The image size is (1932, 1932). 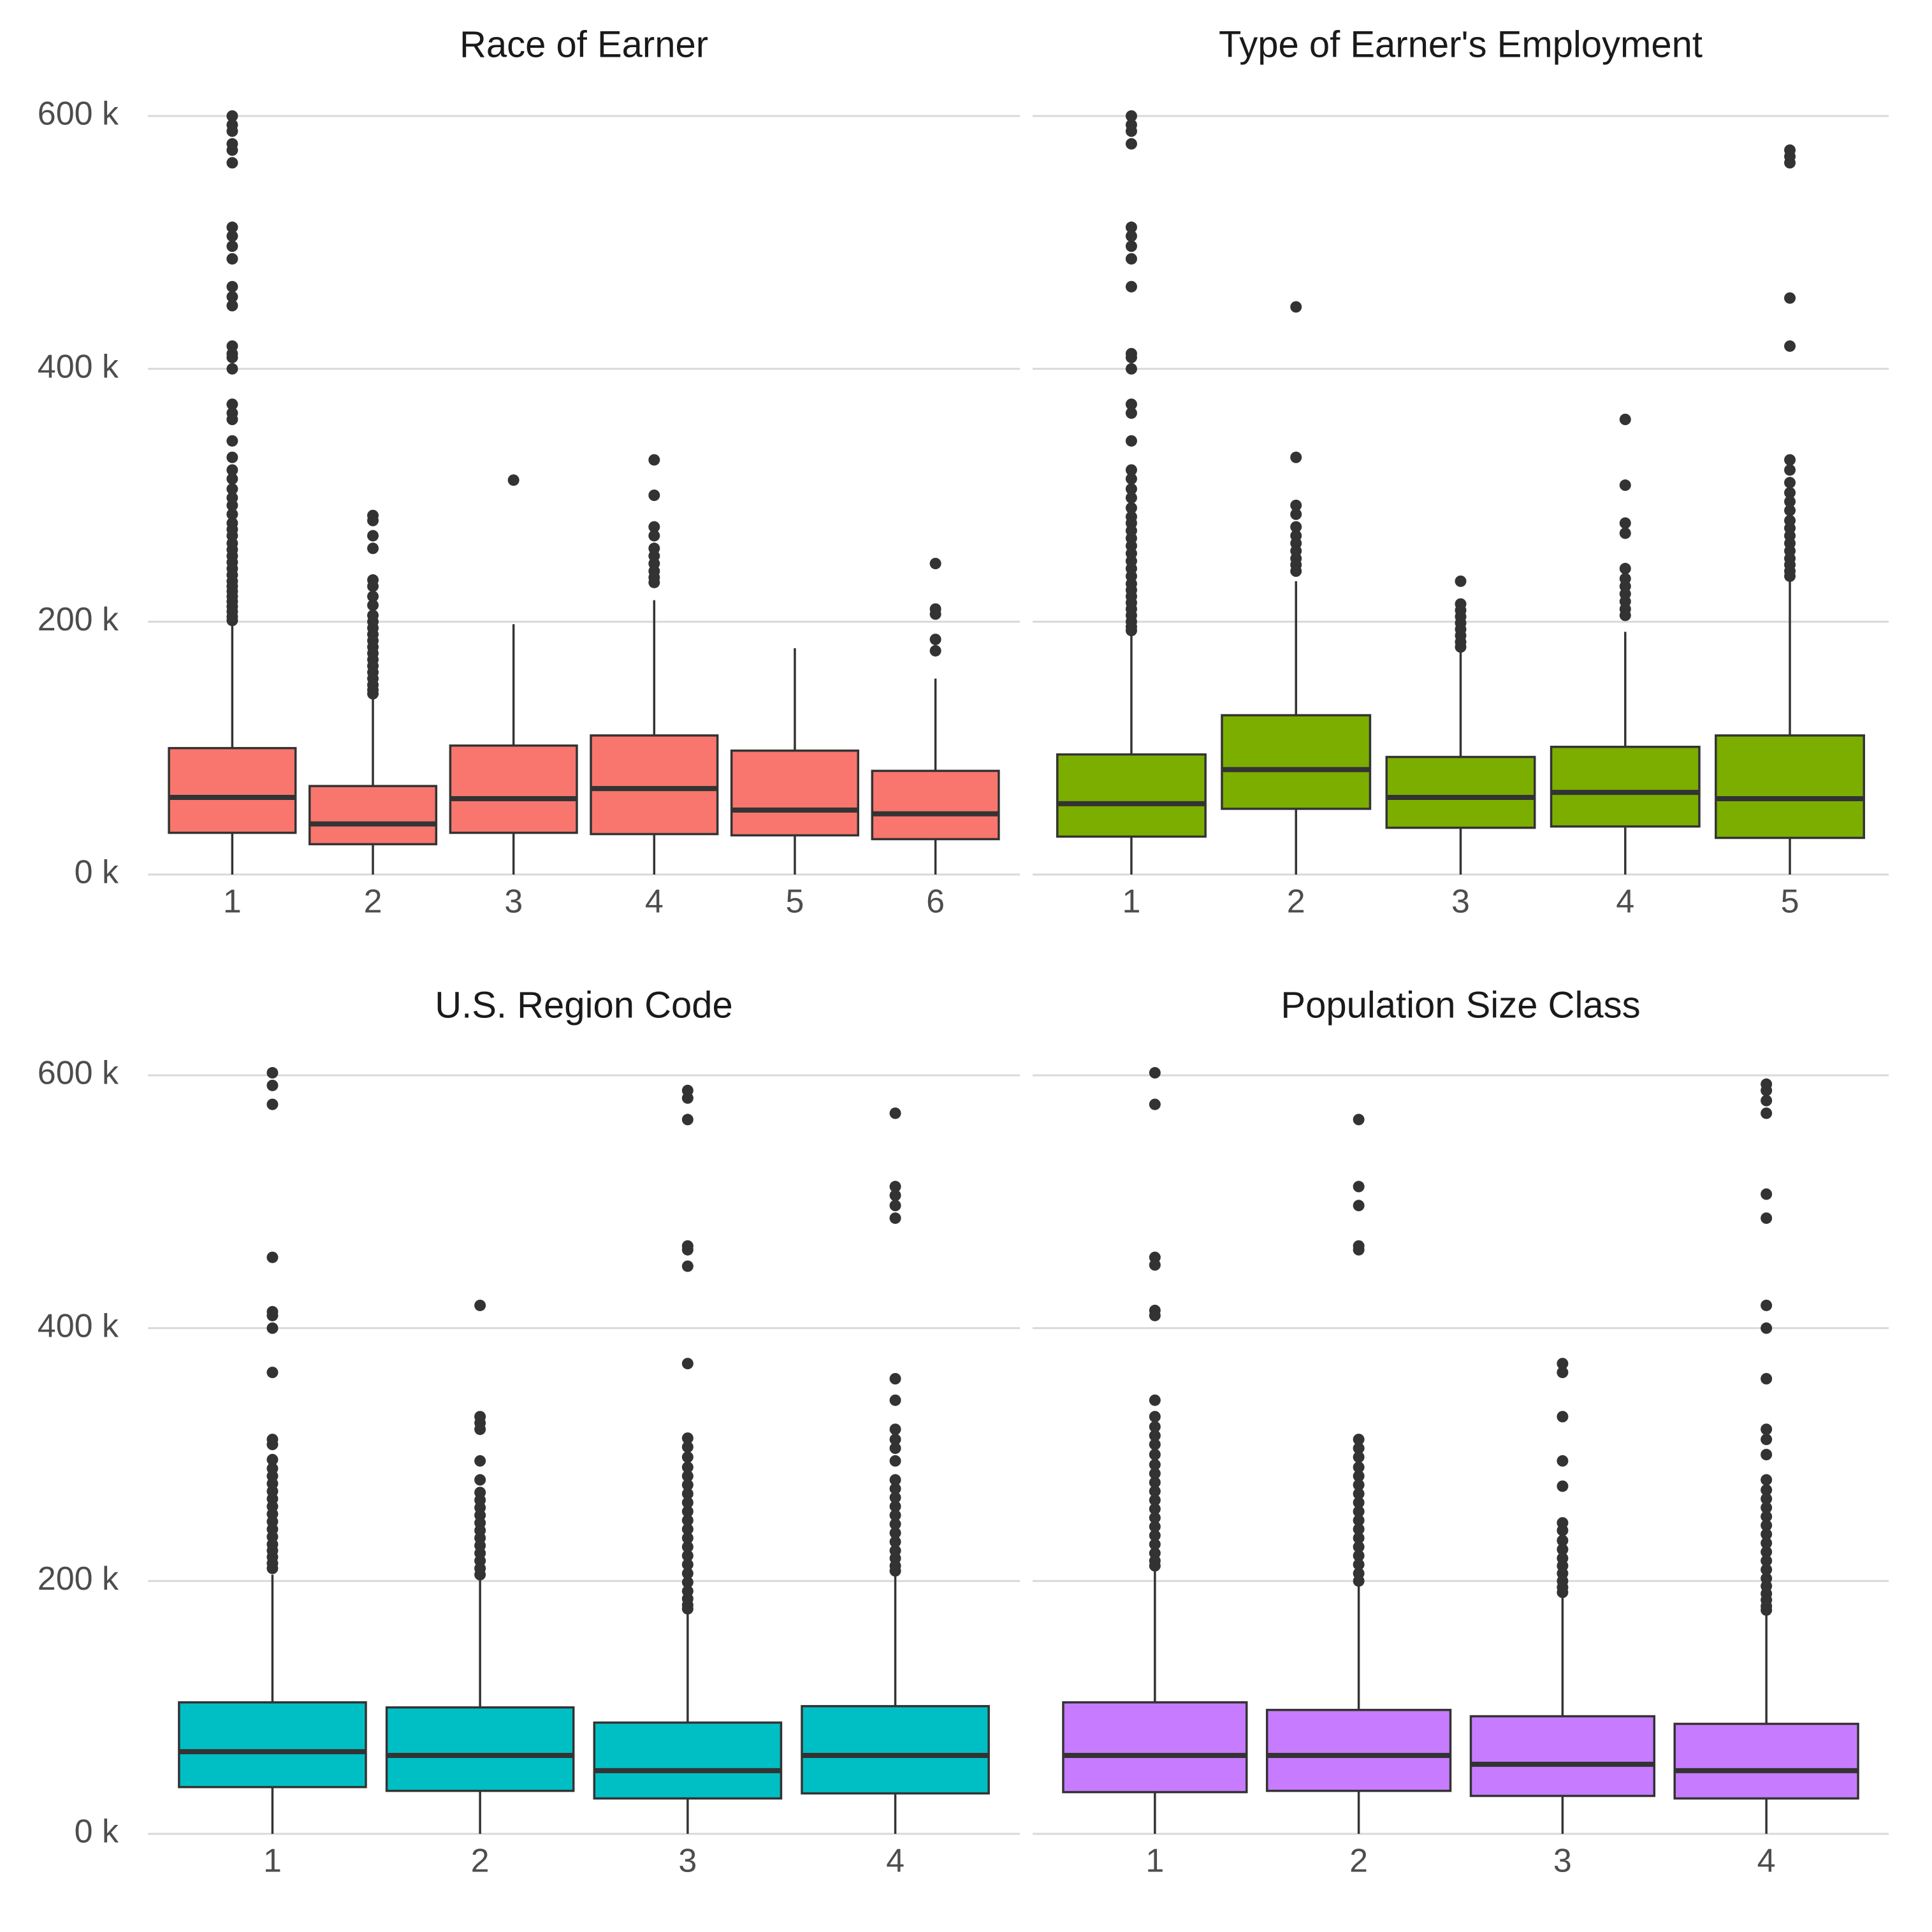 What do you see at coordinates (1461, 1005) in the screenshot?
I see `facet-title: Population Size Class` at bounding box center [1461, 1005].